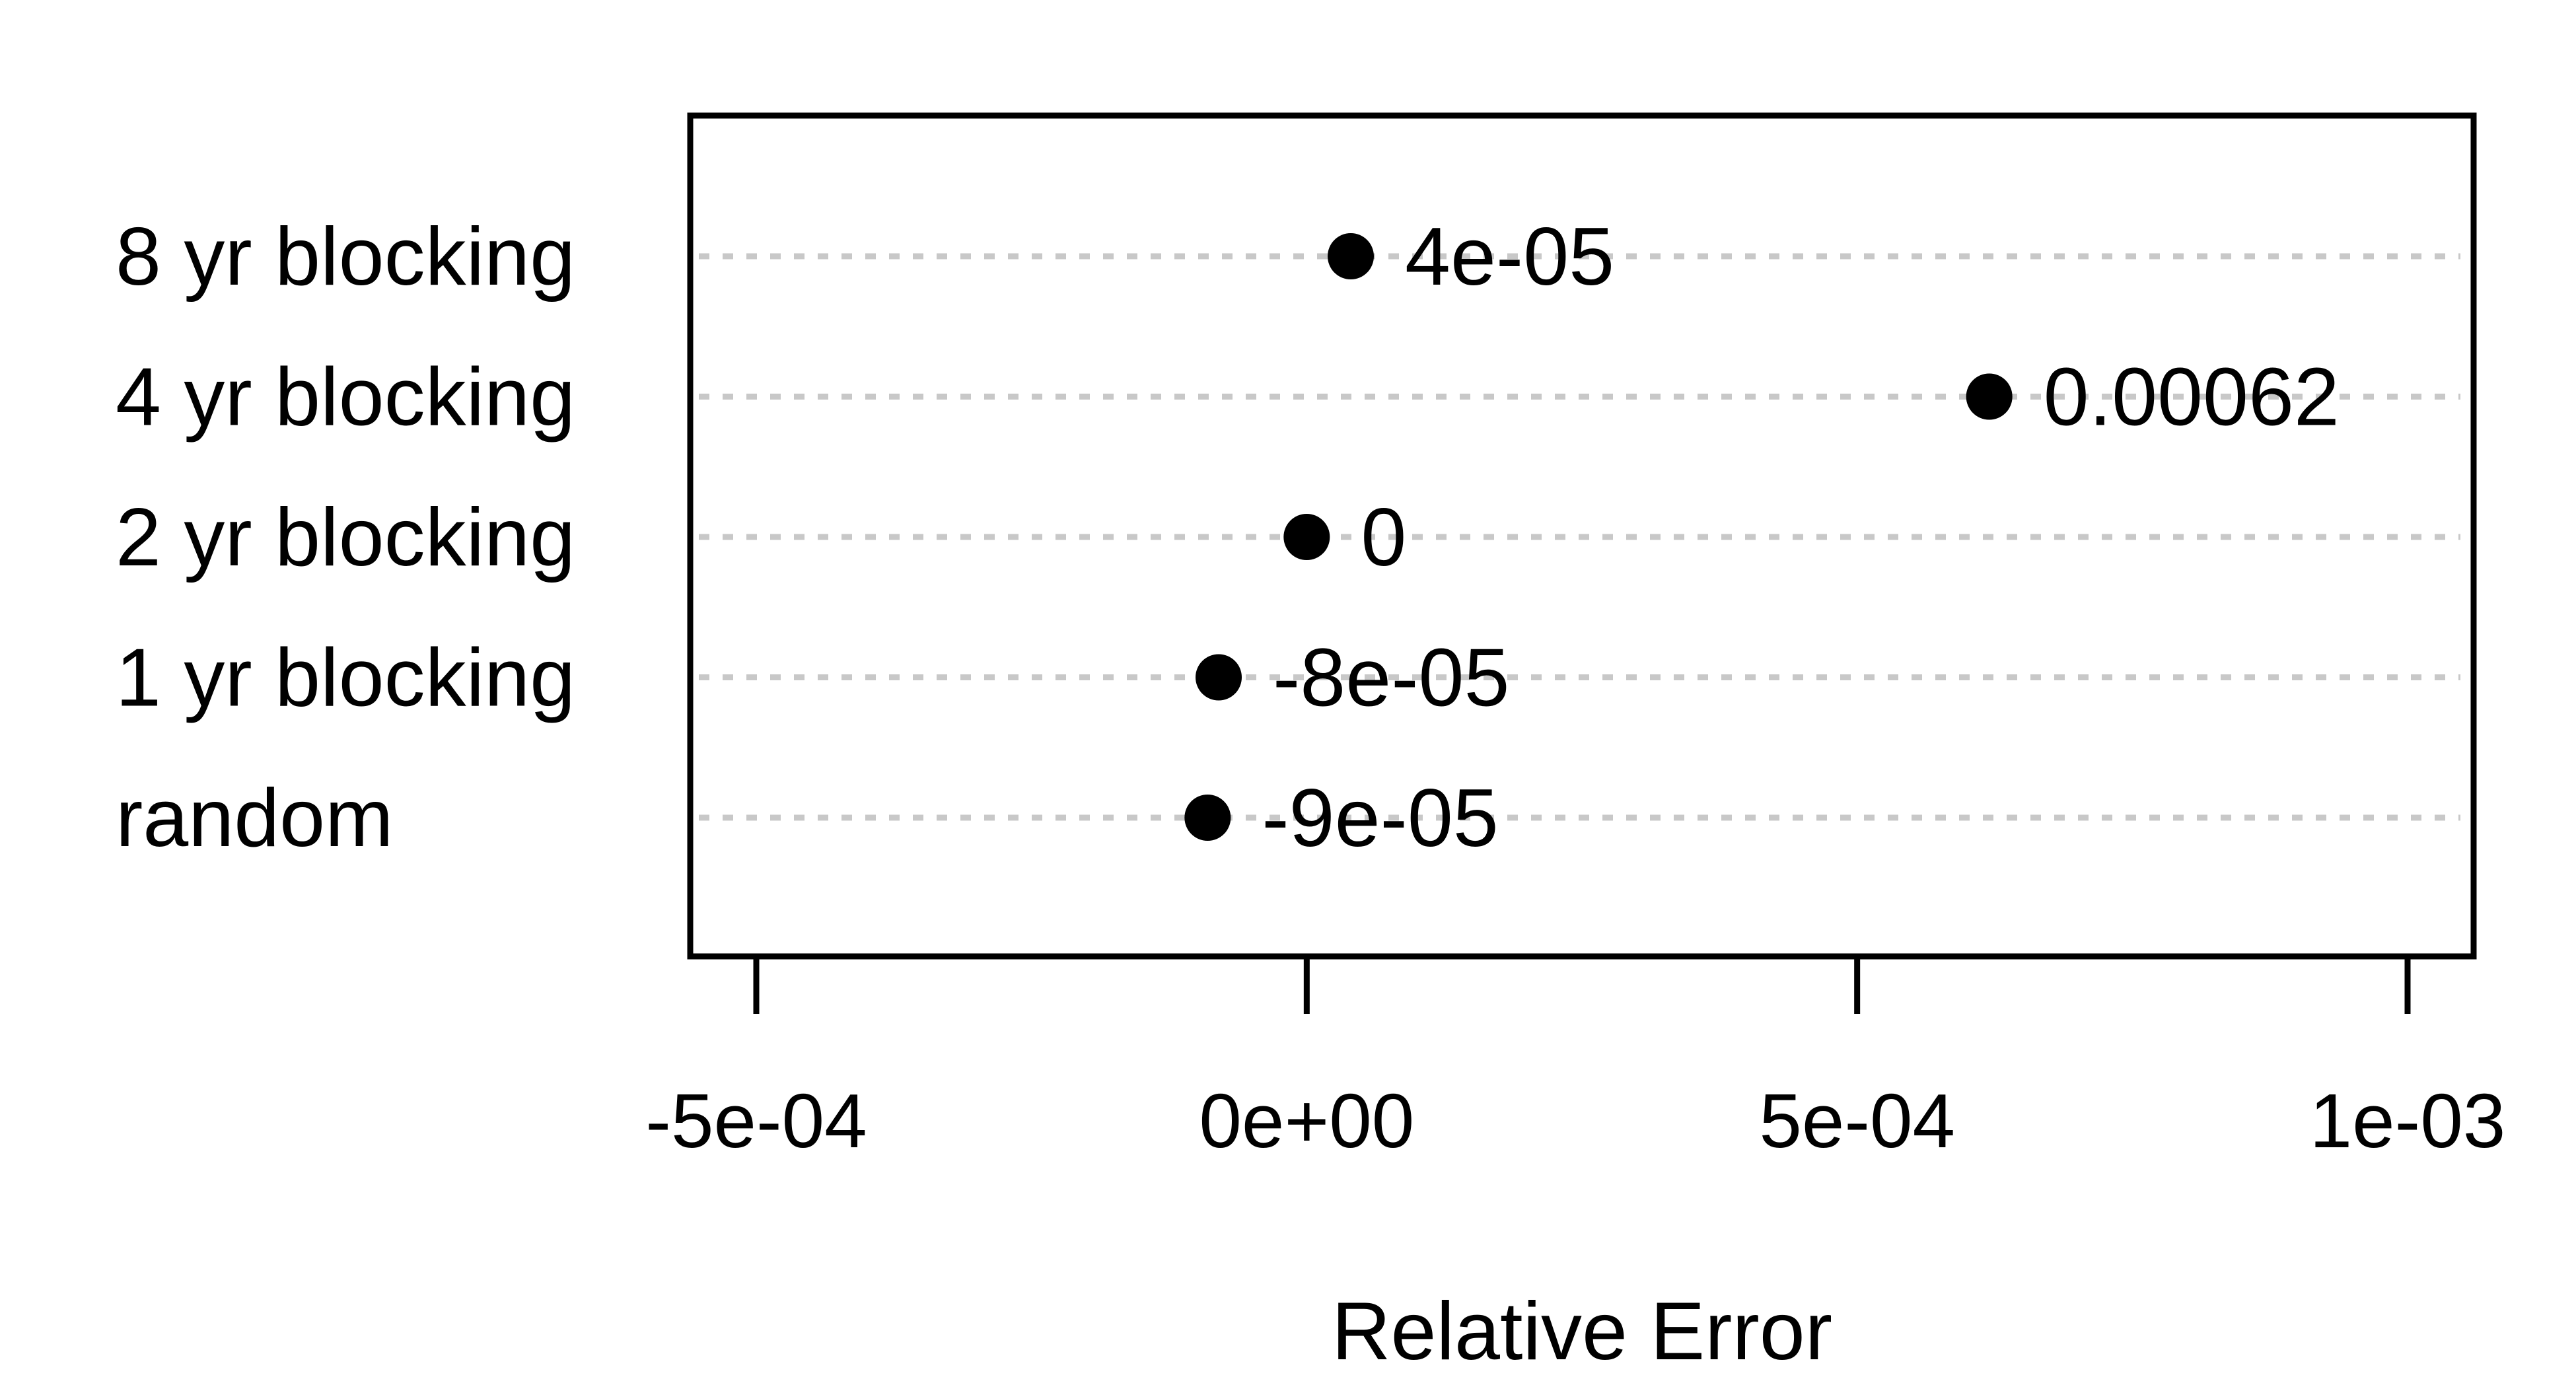 Image resolution: width=2576 pixels, height=1387 pixels. What do you see at coordinates (1575, 1060) in the screenshot?
I see `x-axis: -5e-04 0e+00 5e-04 1e-03` at bounding box center [1575, 1060].